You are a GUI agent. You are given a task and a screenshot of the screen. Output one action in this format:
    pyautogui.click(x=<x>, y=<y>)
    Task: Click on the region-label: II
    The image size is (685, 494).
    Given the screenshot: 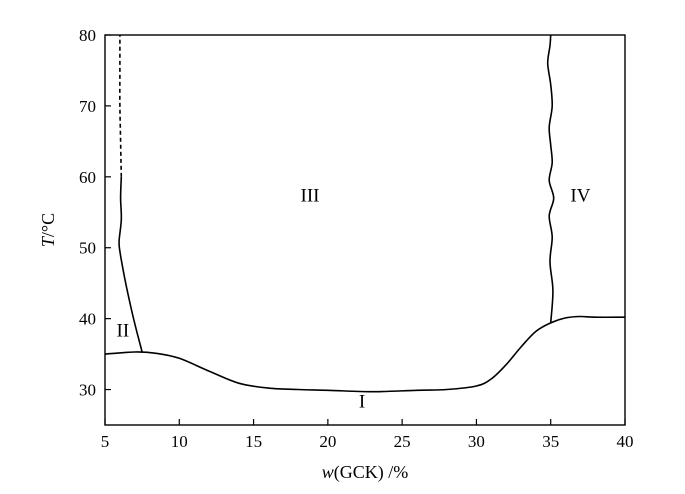 What is the action you would take?
    pyautogui.click(x=123, y=330)
    